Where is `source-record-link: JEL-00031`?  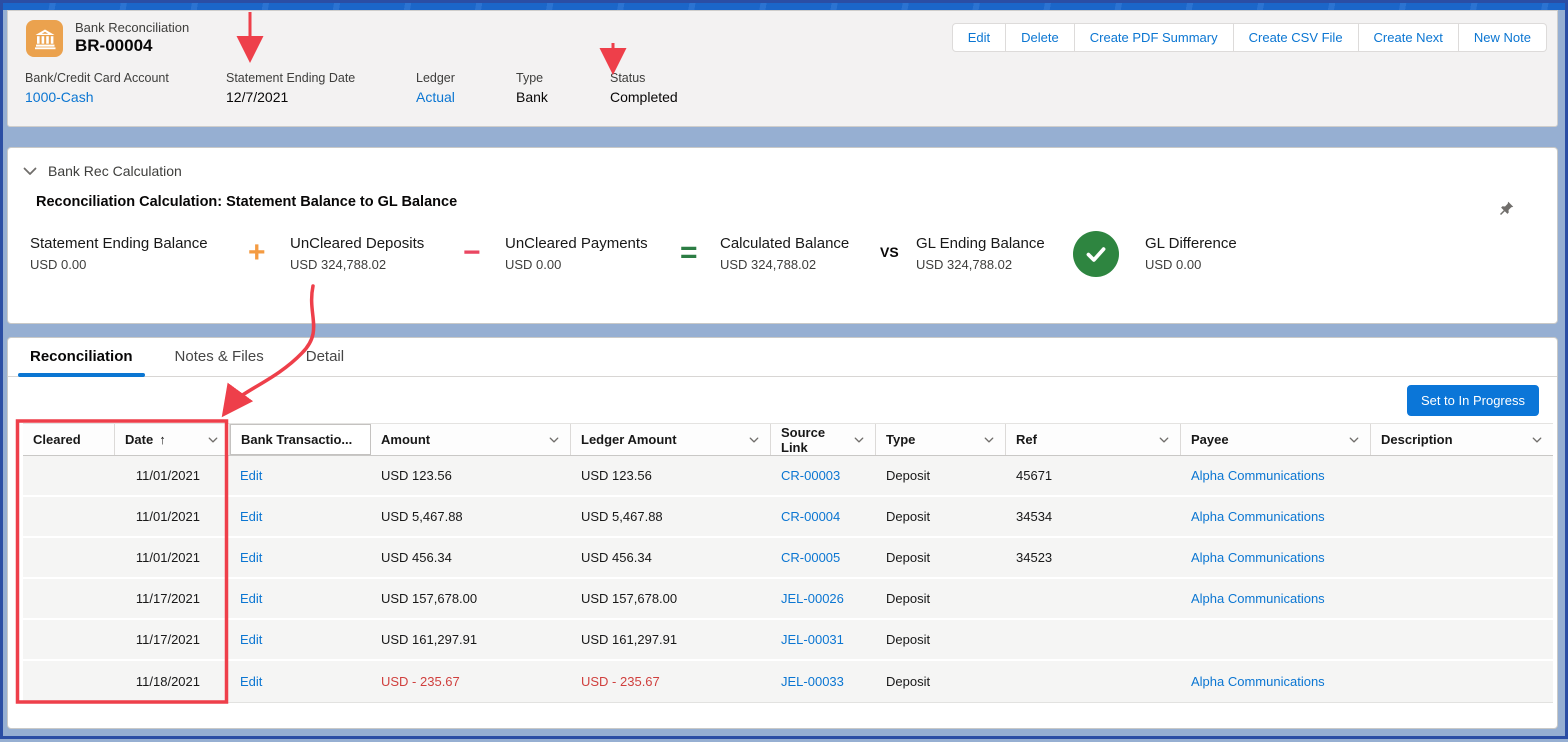
source-record-link: JEL-00031 is located at coordinates (812, 639).